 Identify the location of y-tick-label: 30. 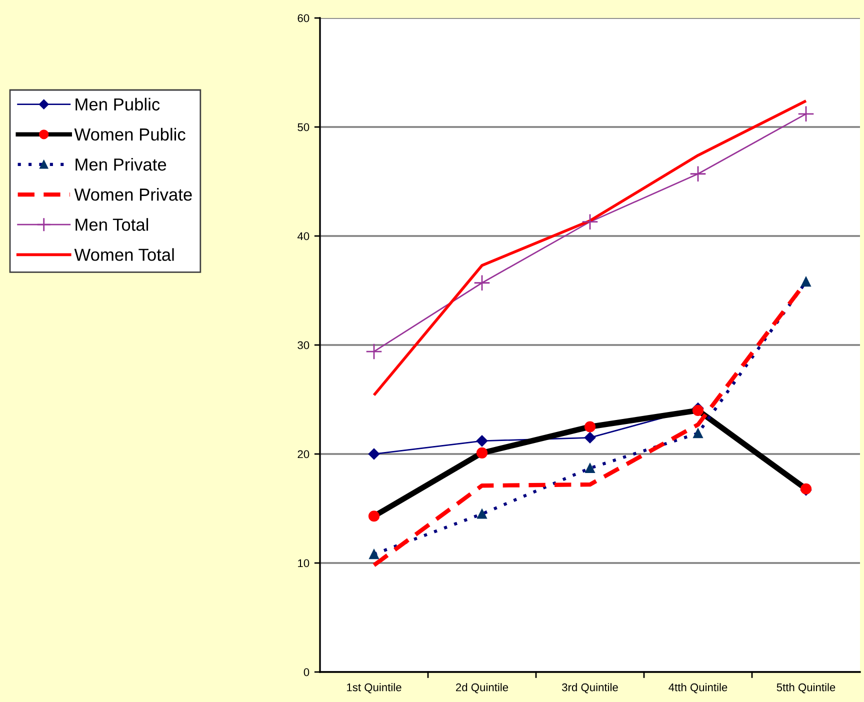
(304, 345).